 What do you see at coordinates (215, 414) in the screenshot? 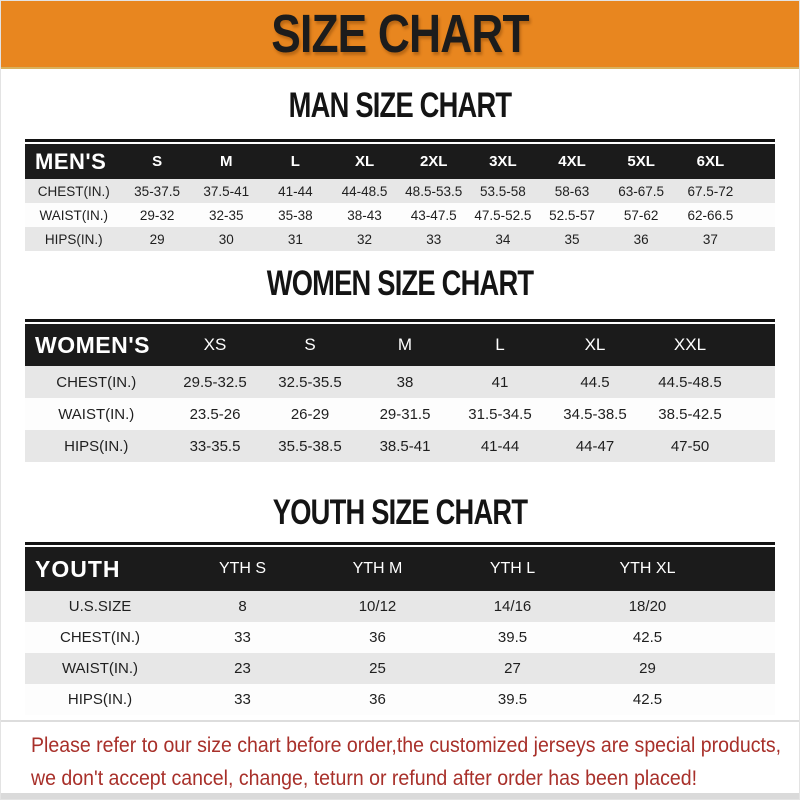
I see `size-value: 23.5-26` at bounding box center [215, 414].